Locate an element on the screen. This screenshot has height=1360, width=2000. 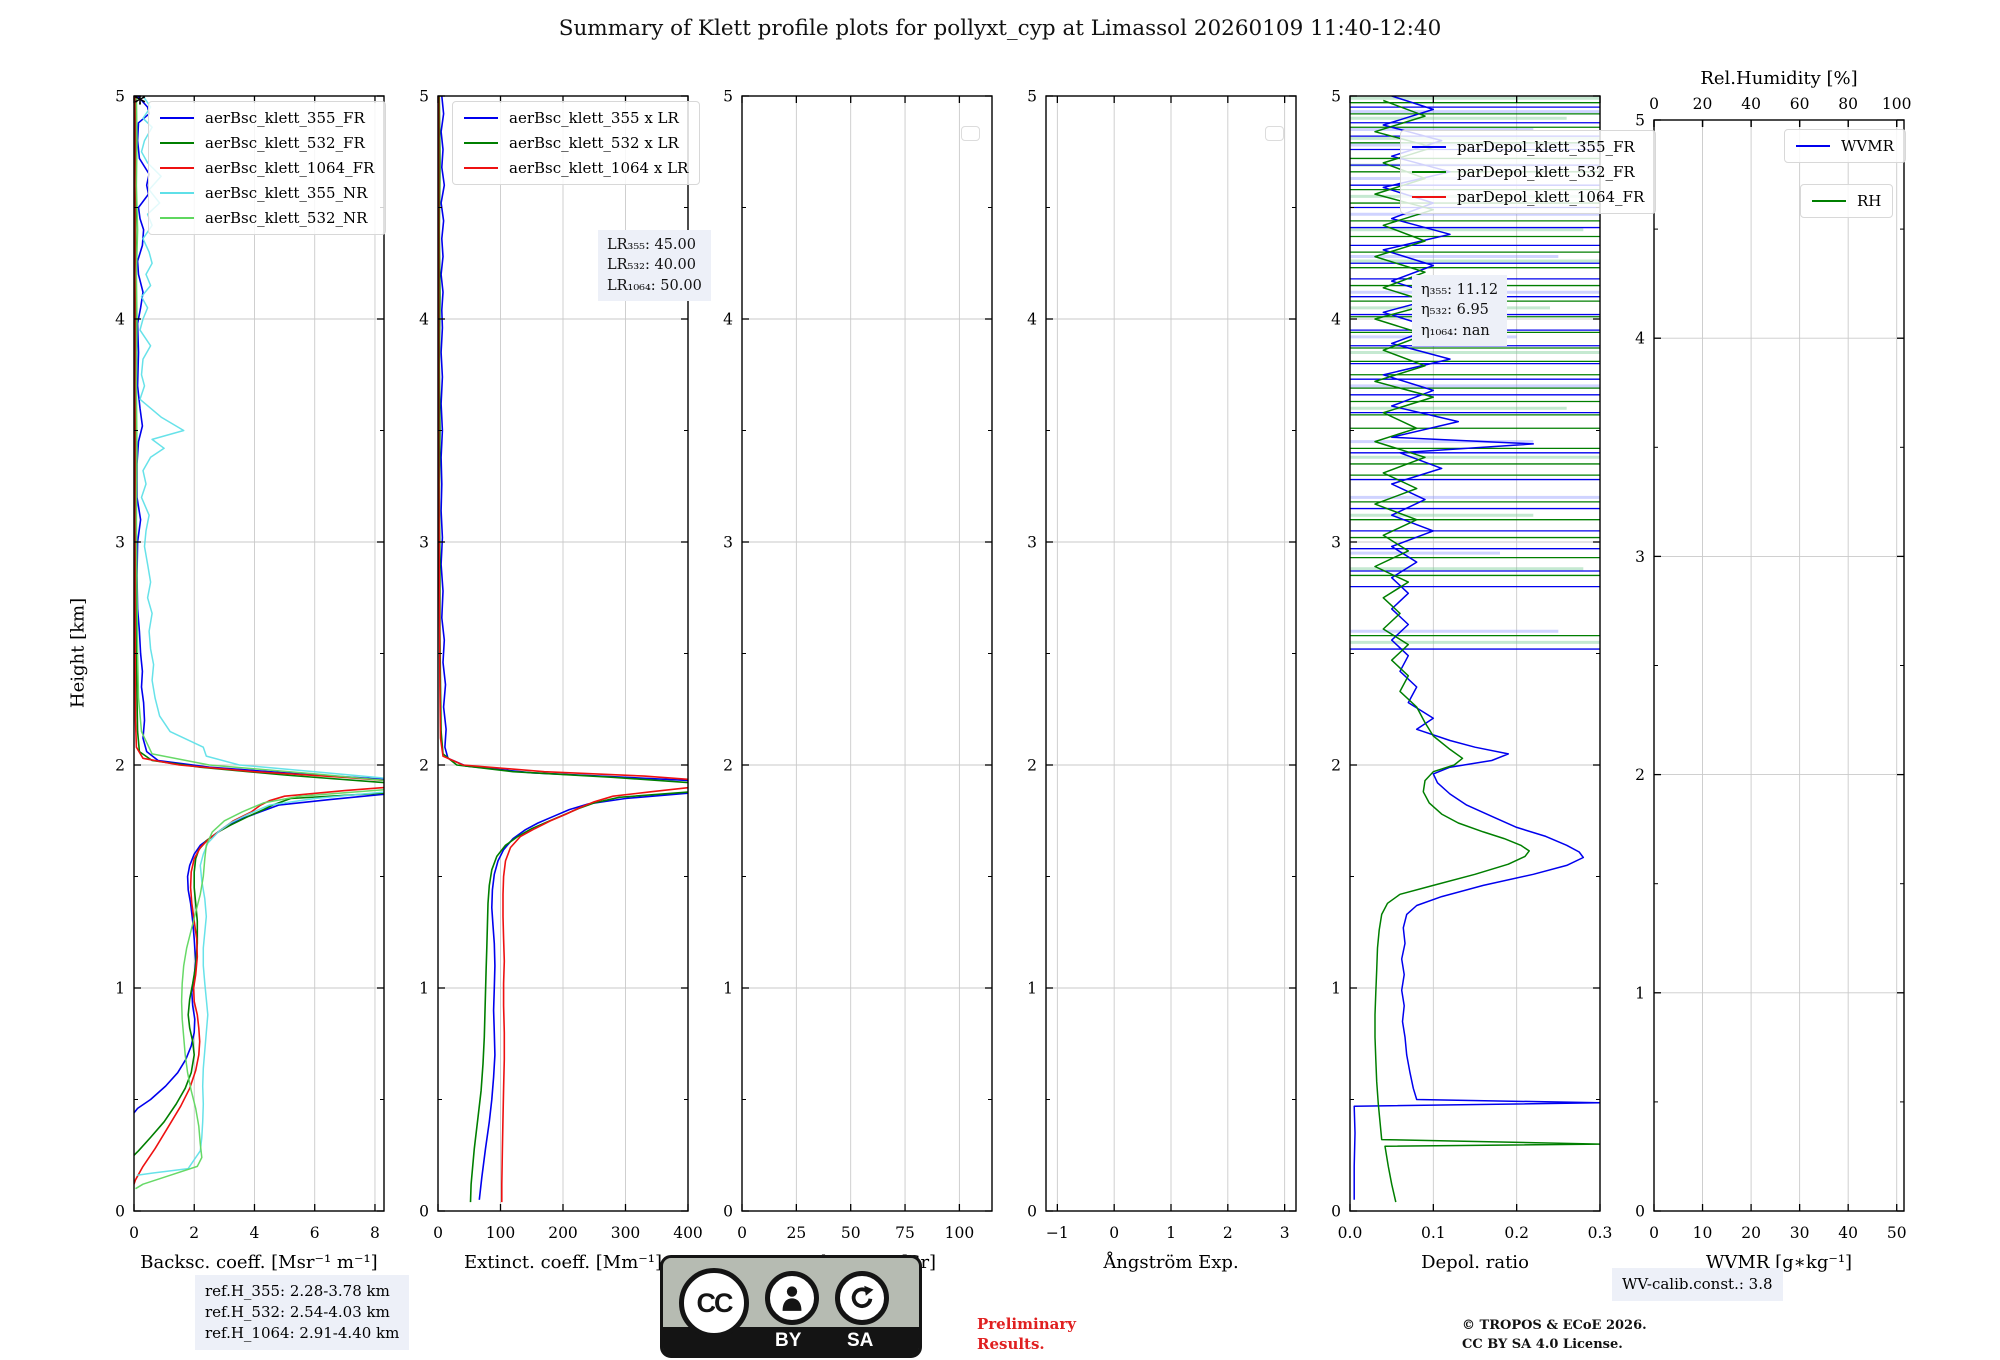
legend-label: parDepol_klett_1064_FR is located at coordinates (1551, 197).